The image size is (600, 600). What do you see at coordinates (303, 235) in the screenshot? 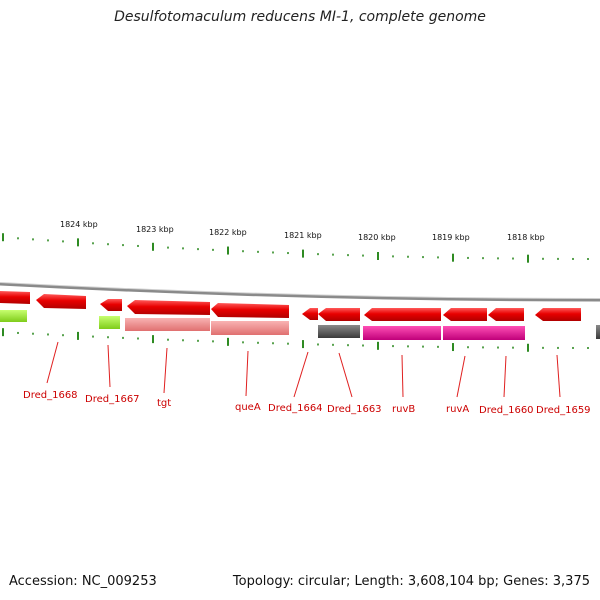
I see `kbp-label: 1821 kbp` at bounding box center [303, 235].